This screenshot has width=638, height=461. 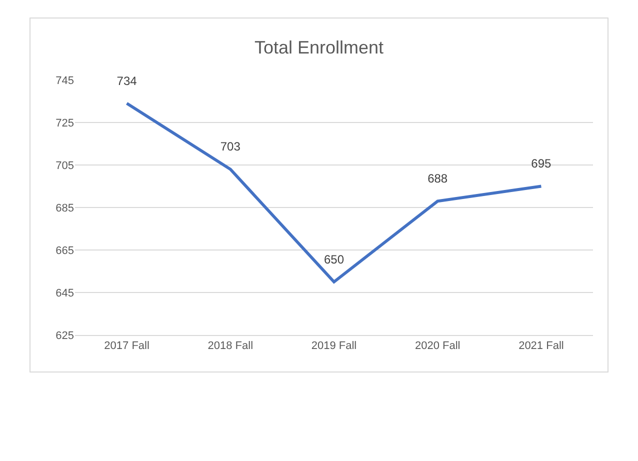 What do you see at coordinates (231, 346) in the screenshot?
I see `x-tick-label: 2018 Fall` at bounding box center [231, 346].